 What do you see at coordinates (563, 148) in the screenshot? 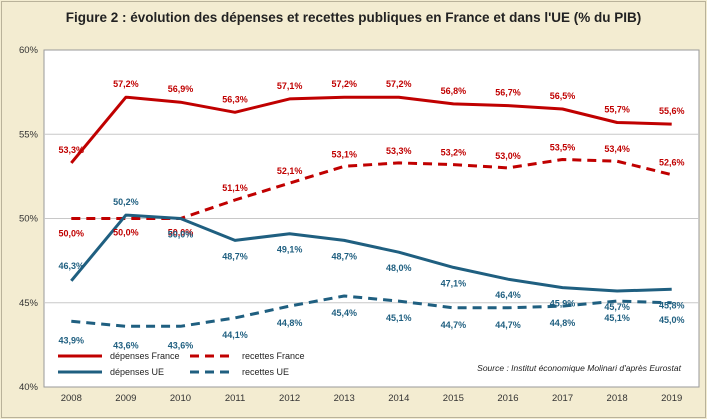
I see `data-label: 53,5%` at bounding box center [563, 148].